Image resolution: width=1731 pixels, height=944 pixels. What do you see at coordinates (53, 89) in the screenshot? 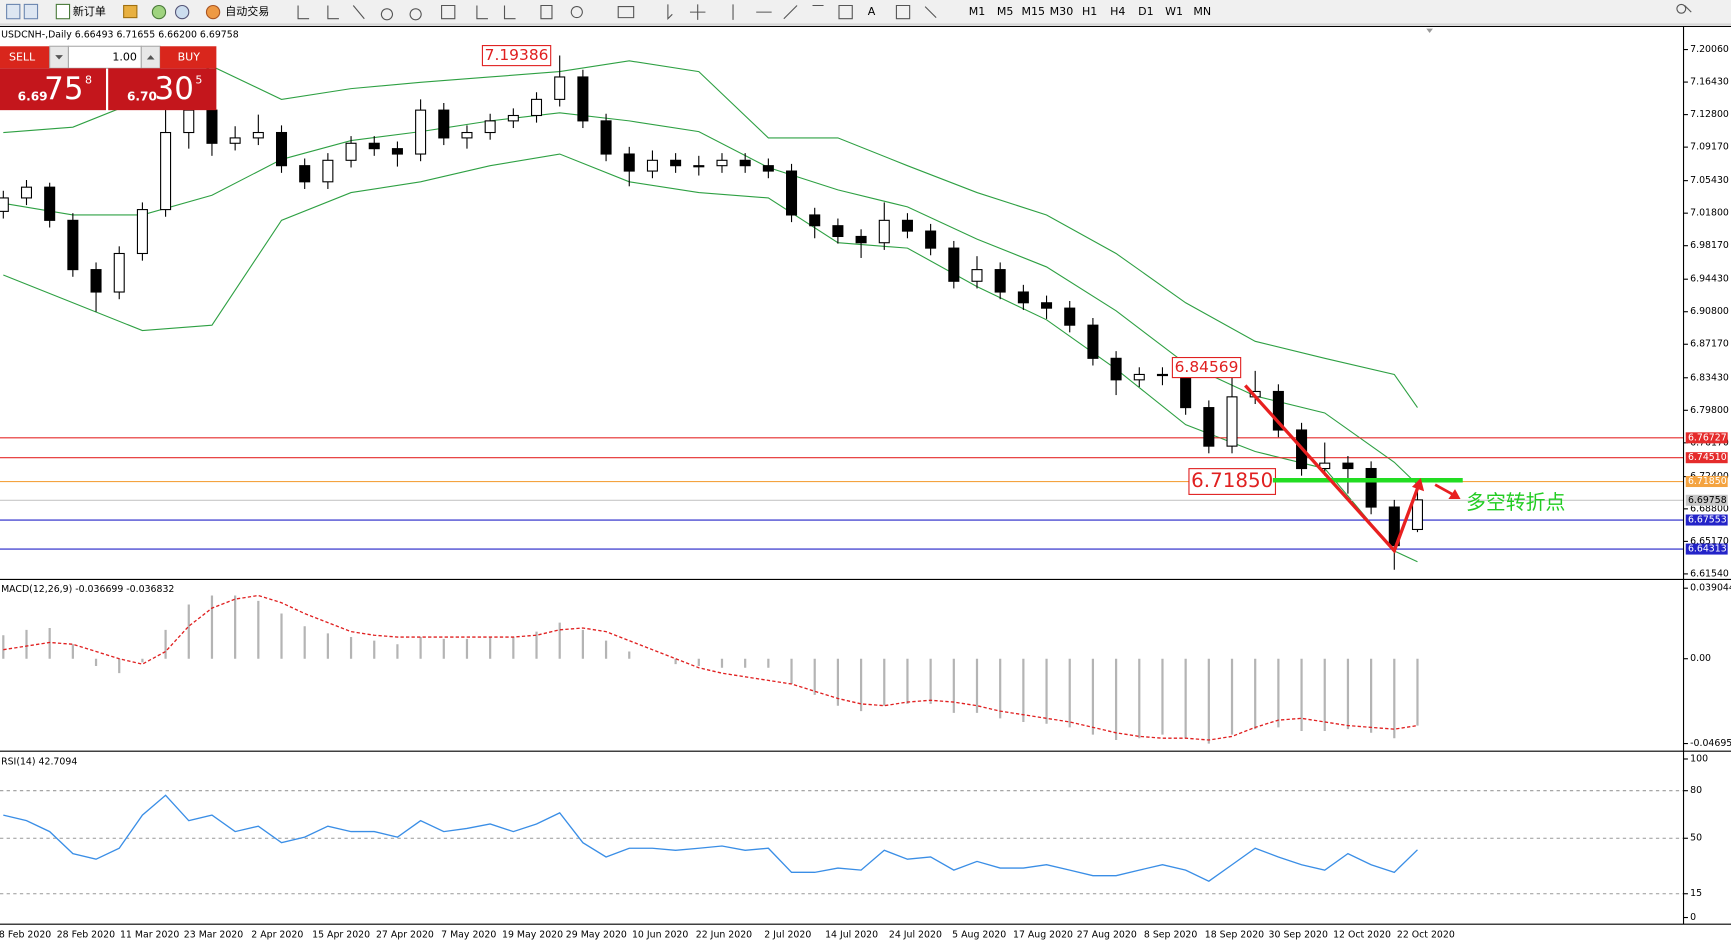
I see `bid-box` at bounding box center [53, 89].